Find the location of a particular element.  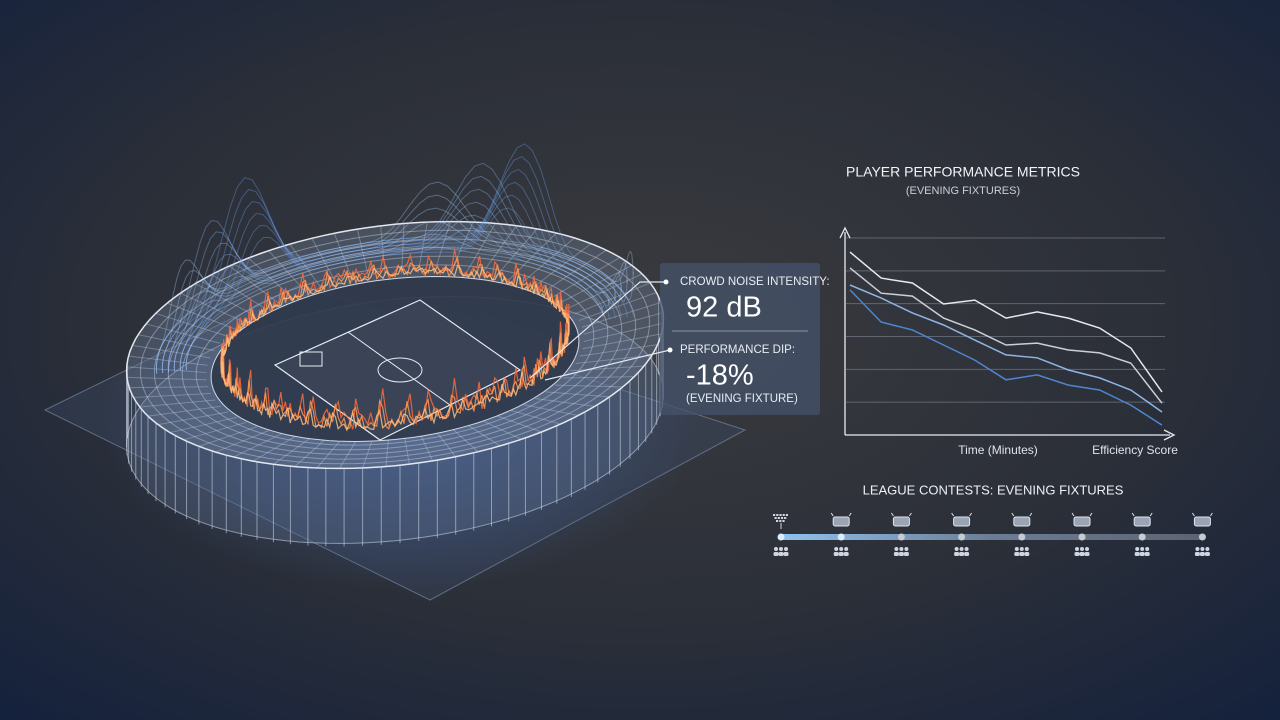

callout-value: 92 dB is located at coordinates (724, 308).